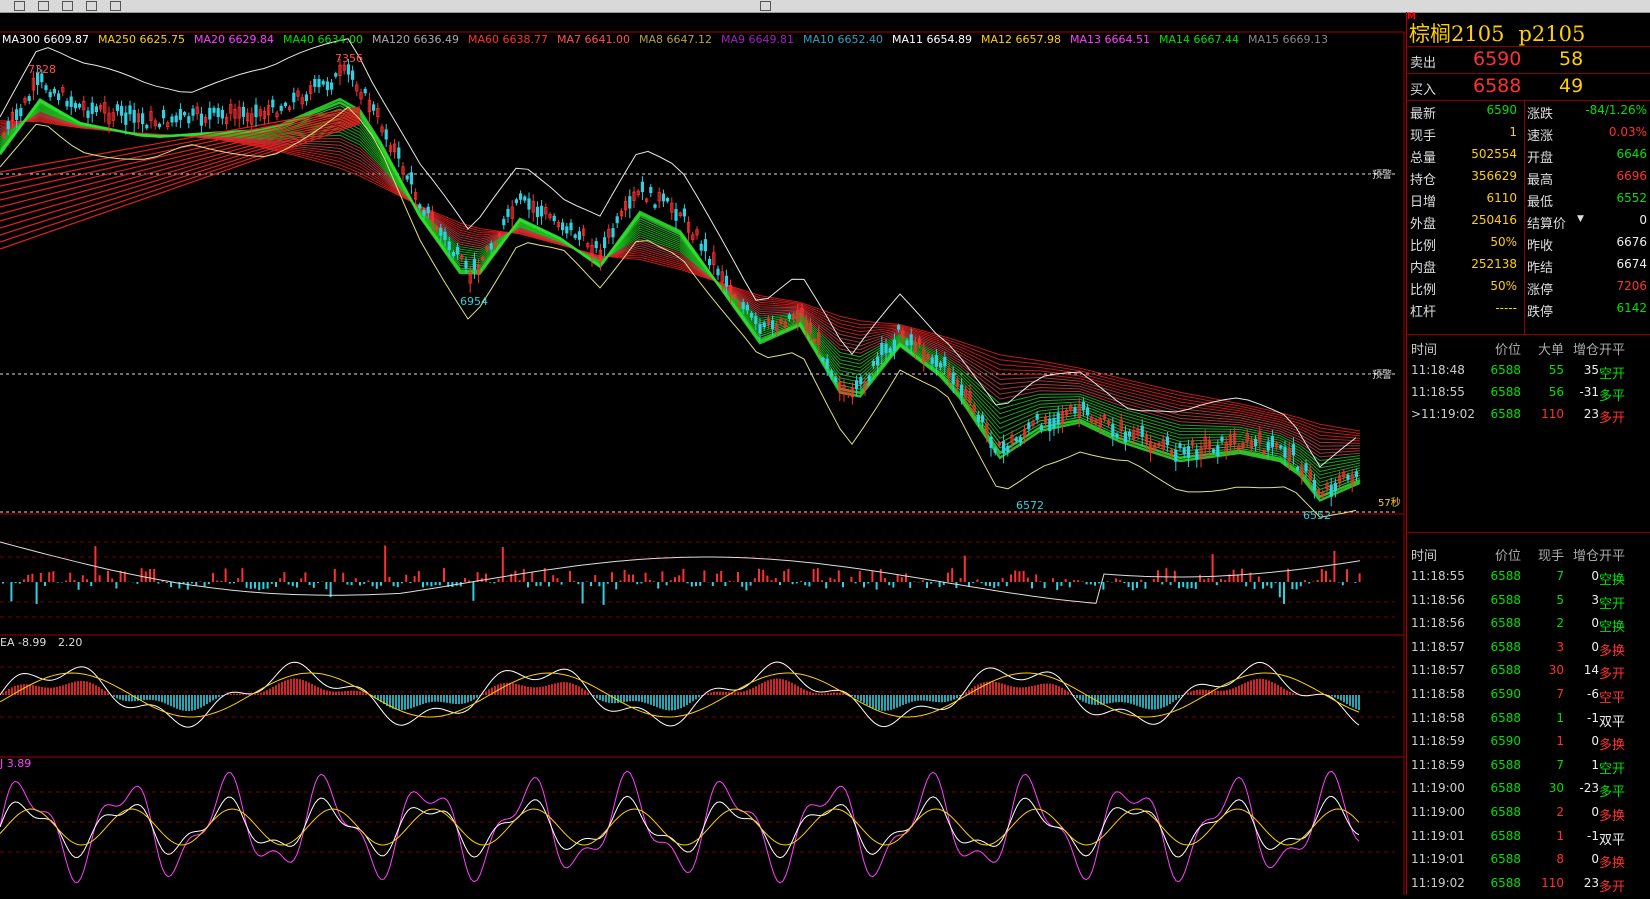 The width and height of the screenshot is (1650, 899). What do you see at coordinates (1580, 219) in the screenshot?
I see `dropdown-arrow-icon: ▼` at bounding box center [1580, 219].